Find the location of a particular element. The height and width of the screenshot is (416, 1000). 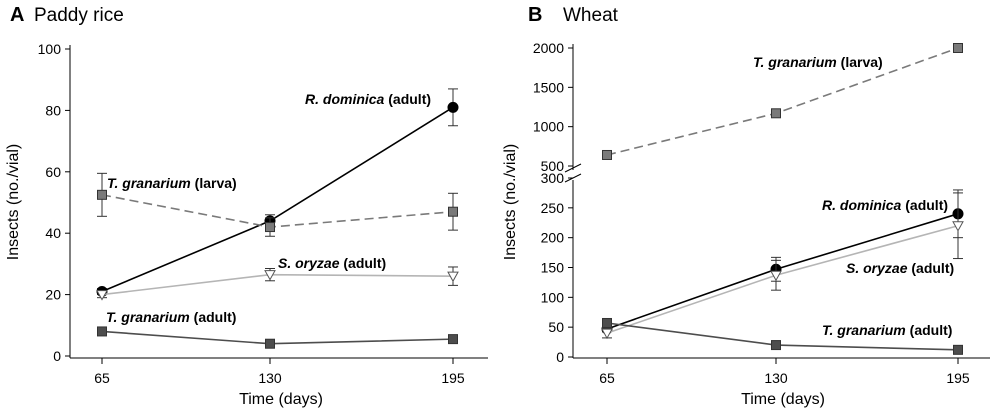

panel-b-label-r-dominica: R. dominica (adult) is located at coordinates (885, 205).